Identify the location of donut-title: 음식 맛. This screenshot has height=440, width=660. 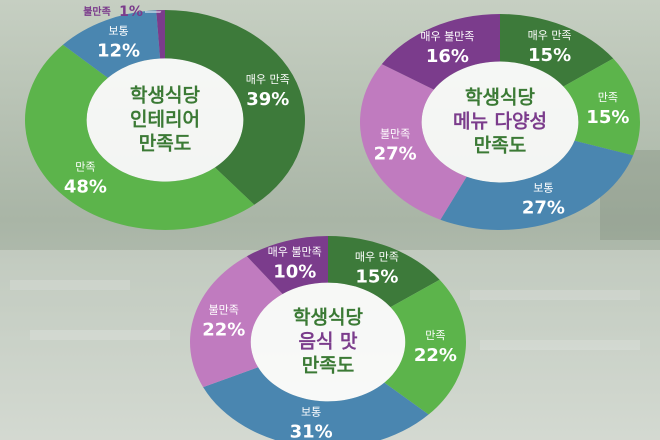
(328, 342).